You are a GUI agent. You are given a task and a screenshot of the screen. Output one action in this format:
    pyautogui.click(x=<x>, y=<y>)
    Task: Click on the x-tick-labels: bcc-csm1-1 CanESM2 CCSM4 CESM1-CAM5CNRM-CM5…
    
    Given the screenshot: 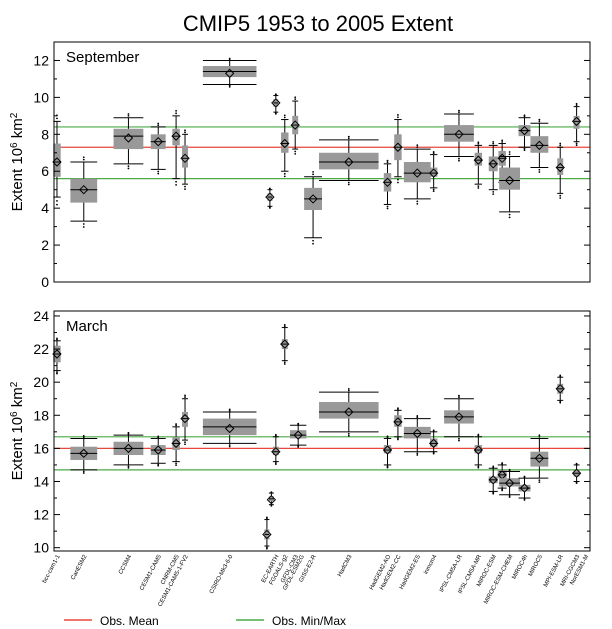 What is the action you would take?
    pyautogui.click(x=316, y=581)
    